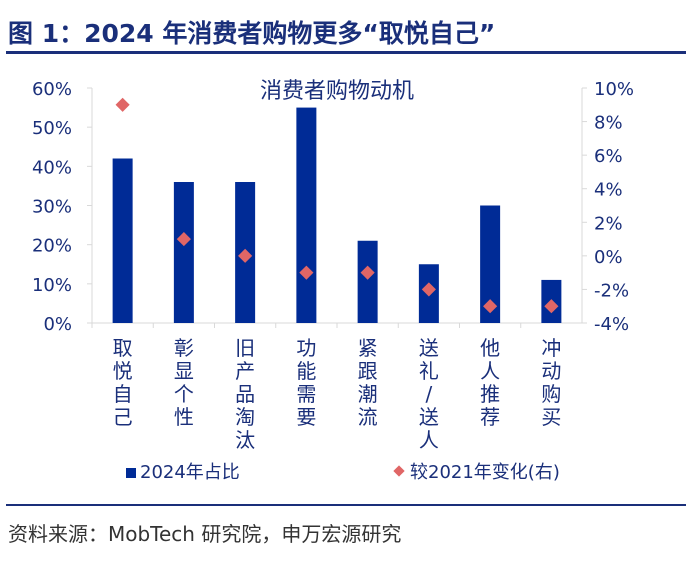 The width and height of the screenshot is (686, 566). What do you see at coordinates (252, 33) in the screenshot?
I see `figure-title: 图 1：2024 年消费者购物更多“取悦自己”` at bounding box center [252, 33].